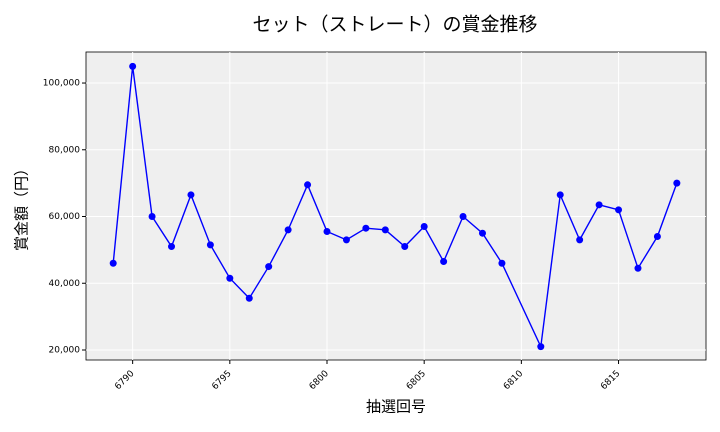 This screenshot has width=720, height=432. Describe the element at coordinates (394, 25) in the screenshot. I see `chart-title: セット（ストレート）の賞金推移` at that location.